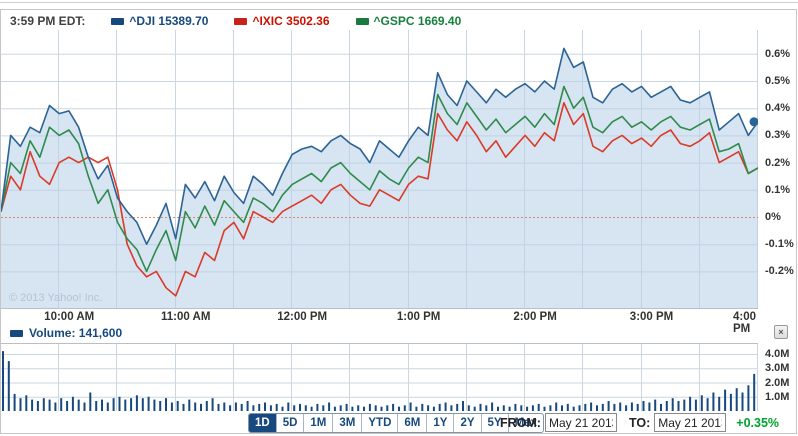 The image size is (798, 436). What do you see at coordinates (778, 53) in the screenshot?
I see `price-y-tick: 0.6%` at bounding box center [778, 53].